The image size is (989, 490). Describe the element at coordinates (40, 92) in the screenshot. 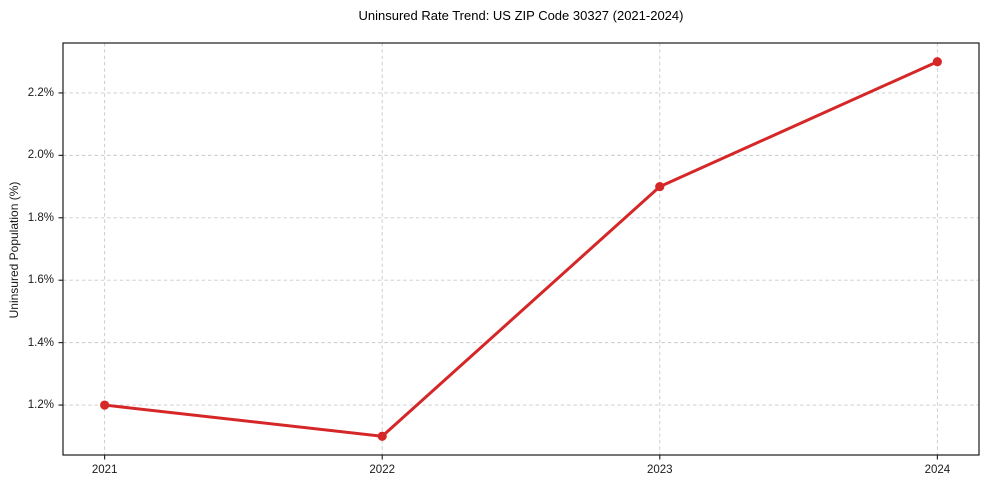

I see `y-tick-label: 2.2%` at that location.